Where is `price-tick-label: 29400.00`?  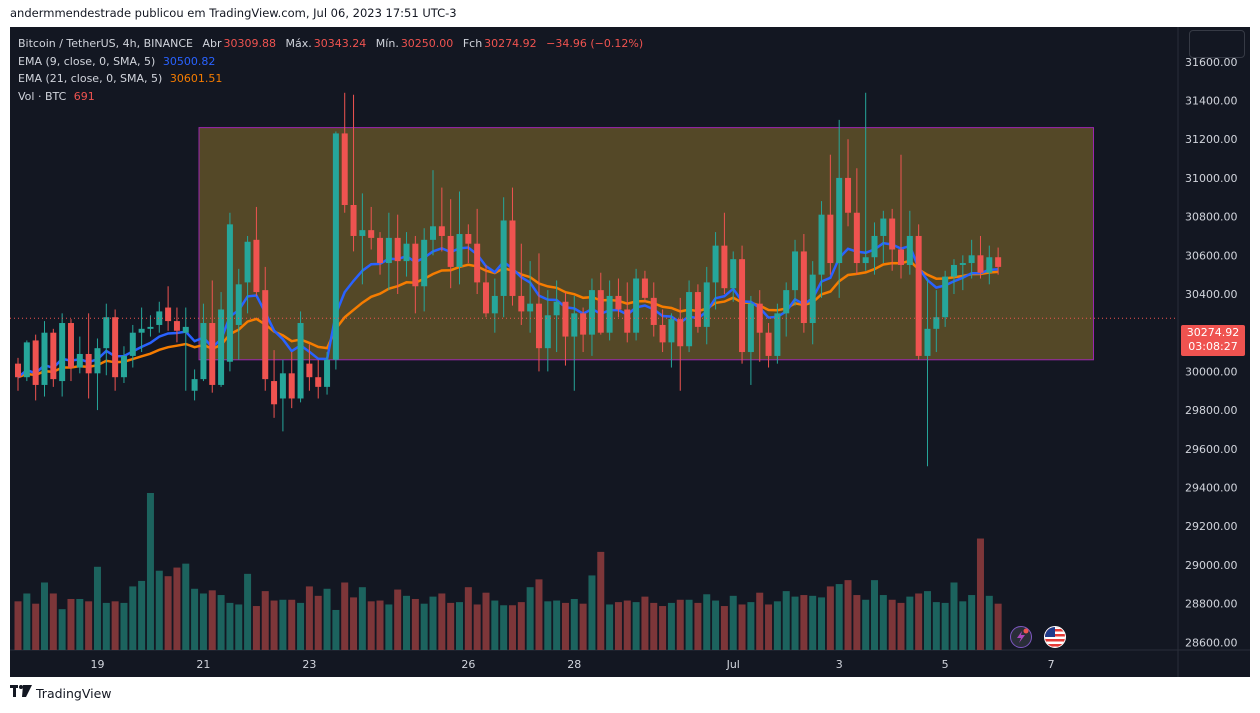
price-tick-label: 29400.00 is located at coordinates (1211, 487).